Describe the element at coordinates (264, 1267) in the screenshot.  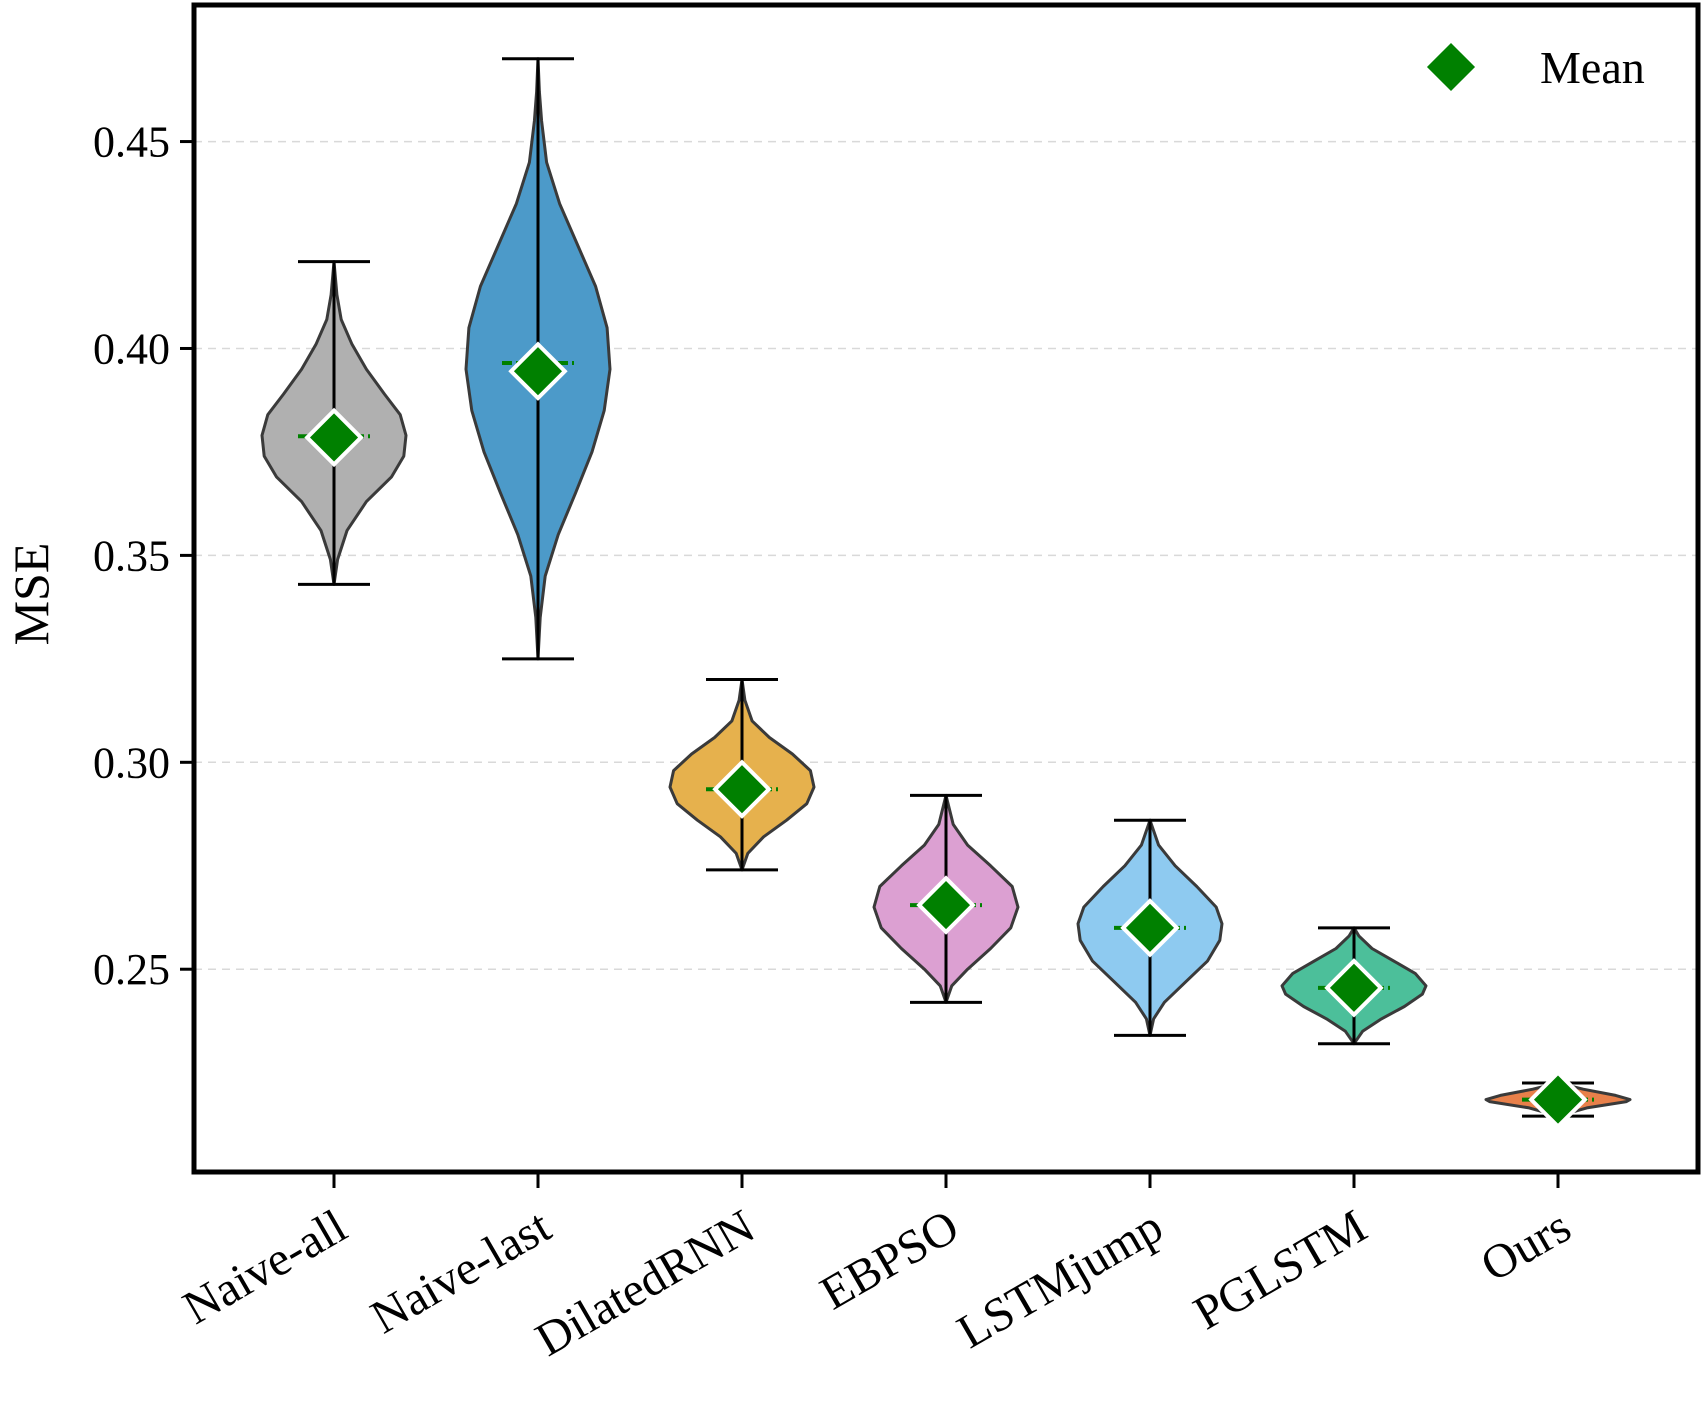
I see `x-tick-label: Naive-all` at that location.